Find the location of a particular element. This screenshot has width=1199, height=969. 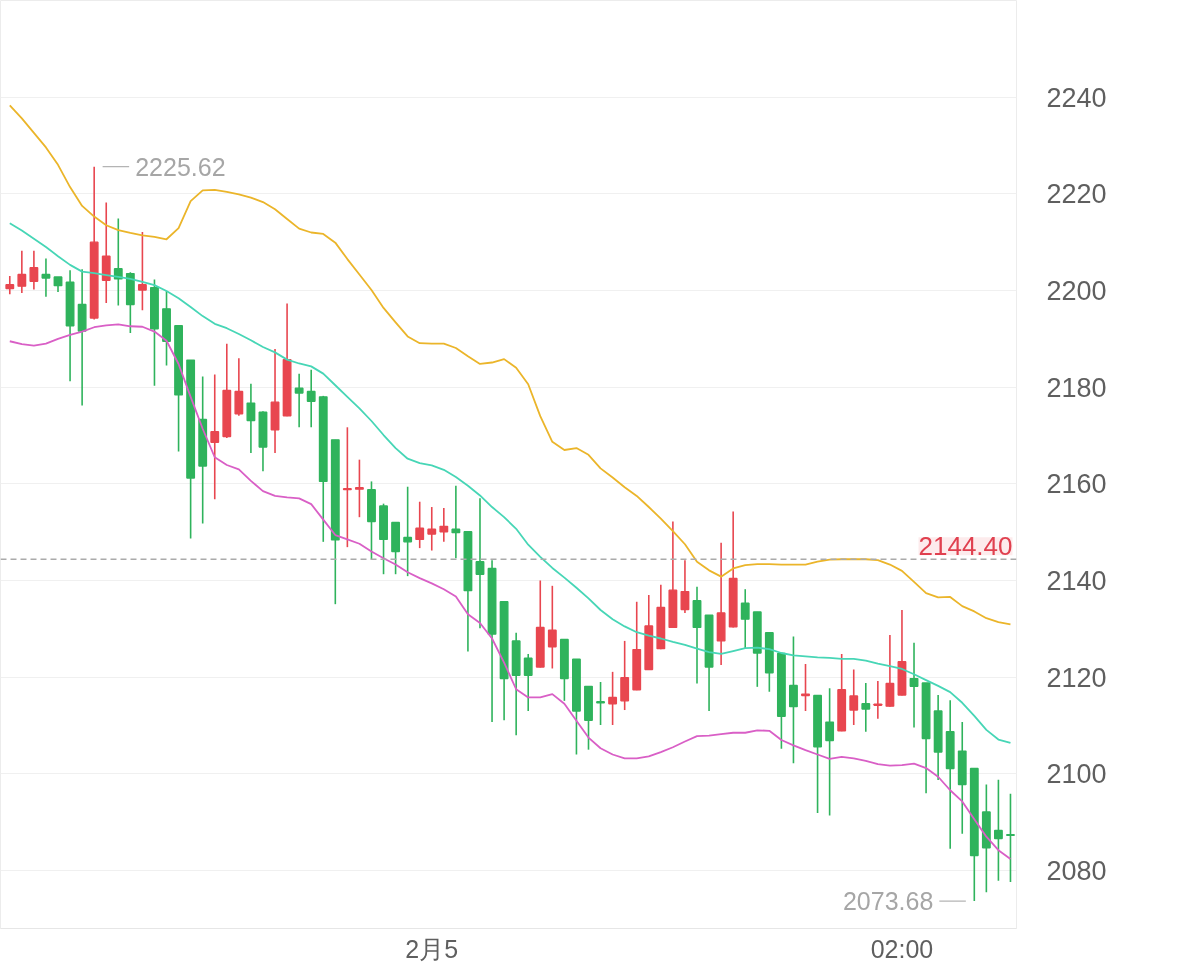

annotation: 2225.62 is located at coordinates (180, 166).